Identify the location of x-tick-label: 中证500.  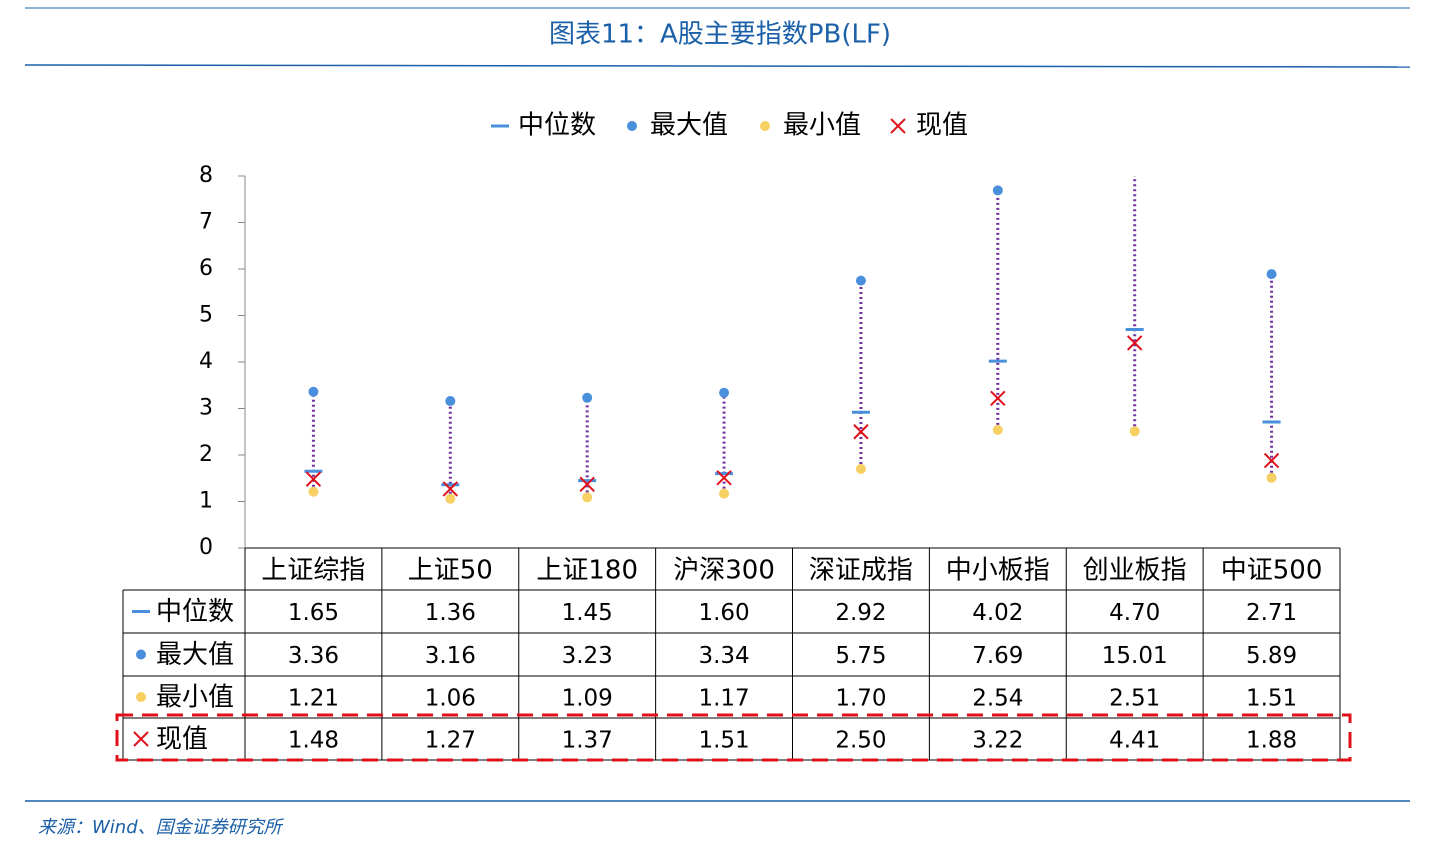
(1272, 571).